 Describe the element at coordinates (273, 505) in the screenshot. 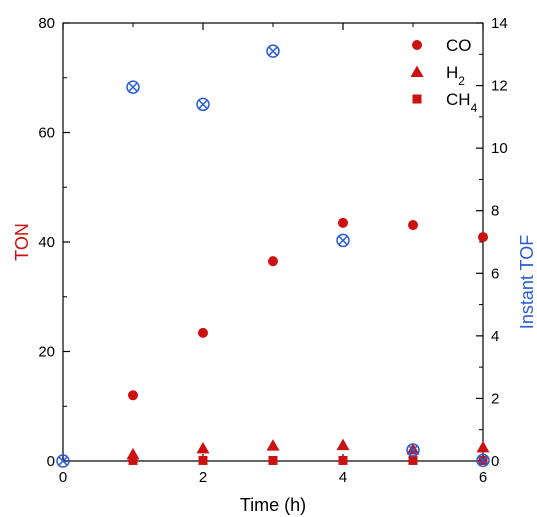

I see `x-axis-title: Time (h)` at that location.